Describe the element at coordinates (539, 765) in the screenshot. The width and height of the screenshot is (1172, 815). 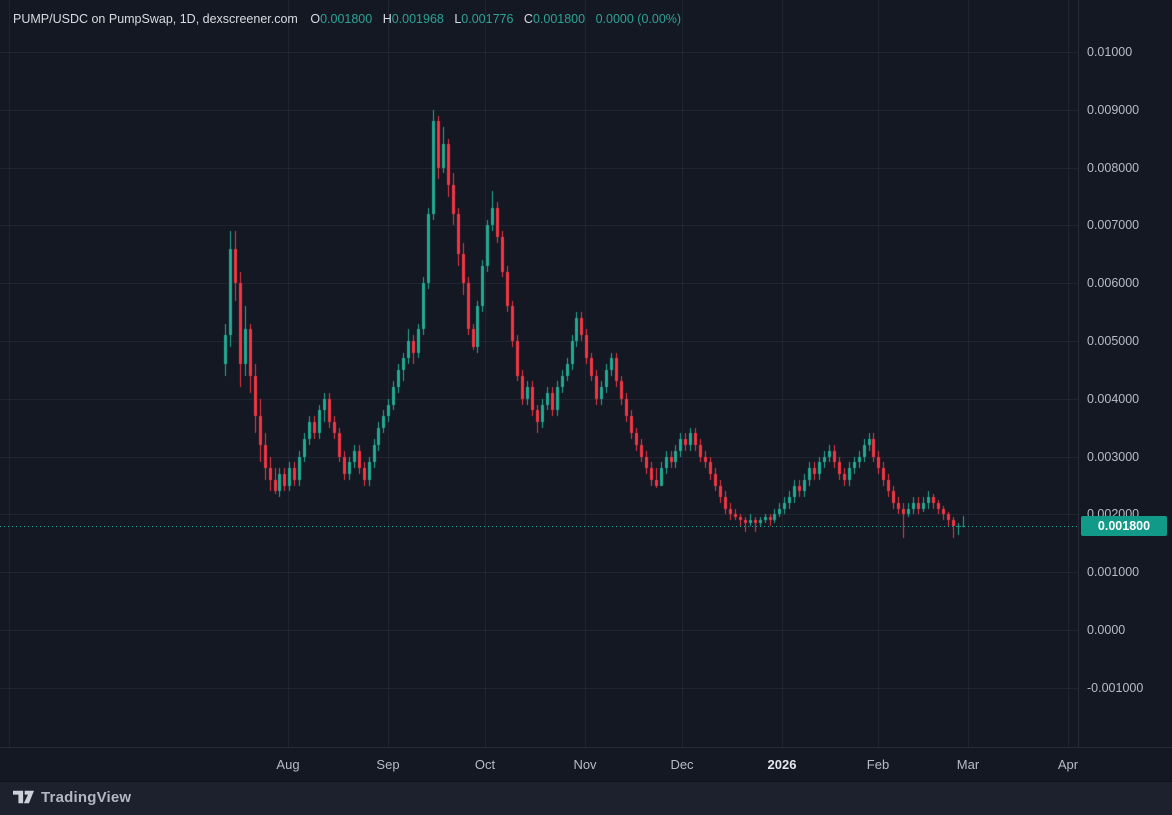
I see `time-axis-labels: Aug Sep Oct Nov Dec 2026 Feb Mar Apr` at that location.